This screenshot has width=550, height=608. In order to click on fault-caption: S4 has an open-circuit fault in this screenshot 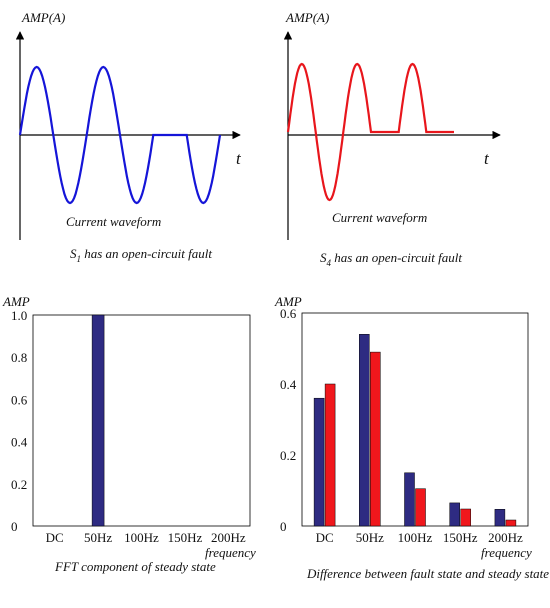, I will do `click(391, 259)`.